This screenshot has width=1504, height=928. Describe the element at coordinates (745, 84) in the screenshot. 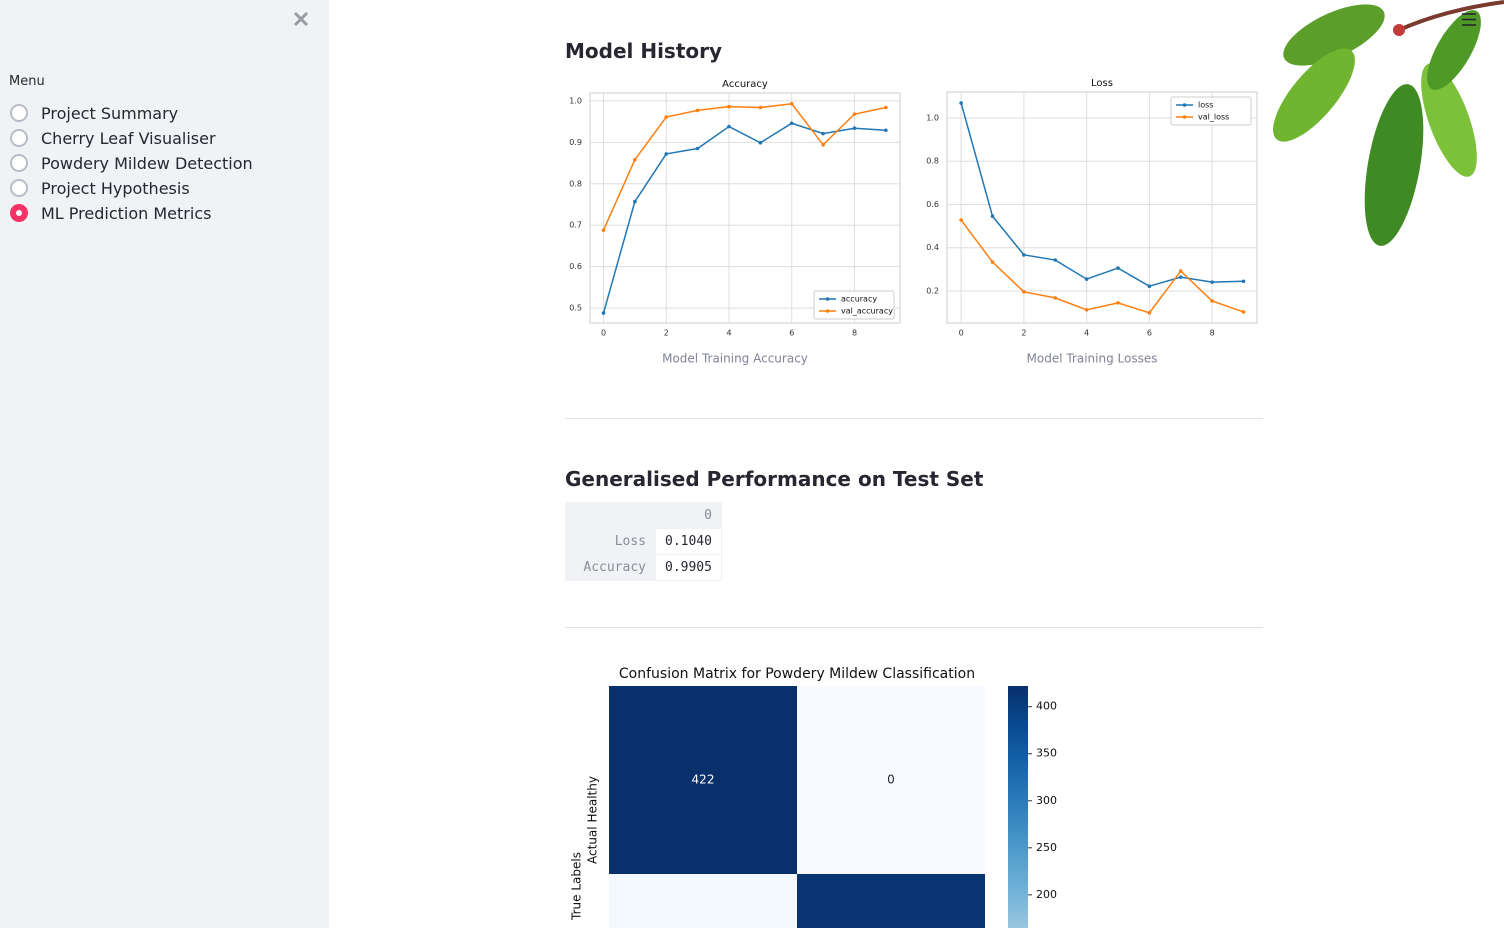

I see `chart-title: Accuracy` at that location.